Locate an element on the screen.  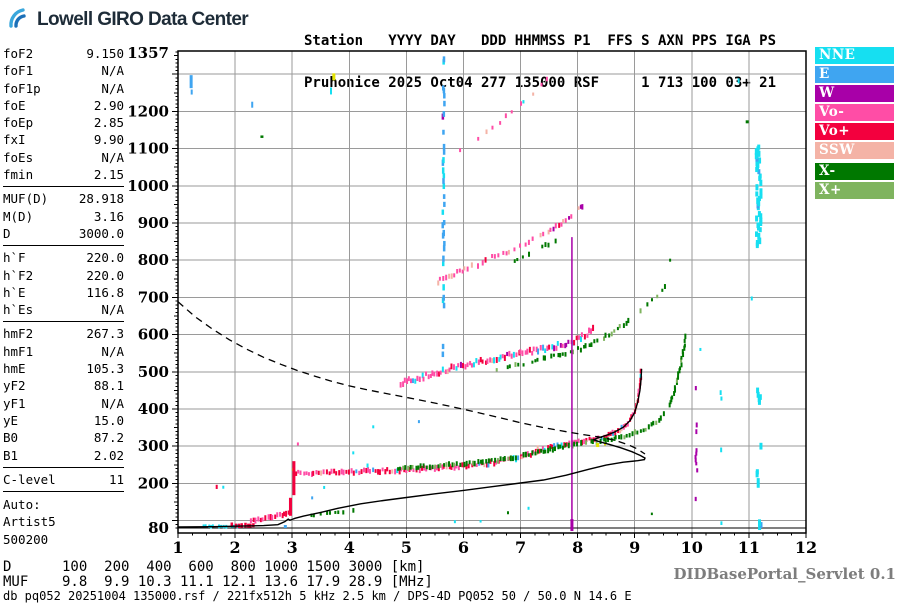
series-interference-line-7.9MHz is located at coordinates (572, 383).